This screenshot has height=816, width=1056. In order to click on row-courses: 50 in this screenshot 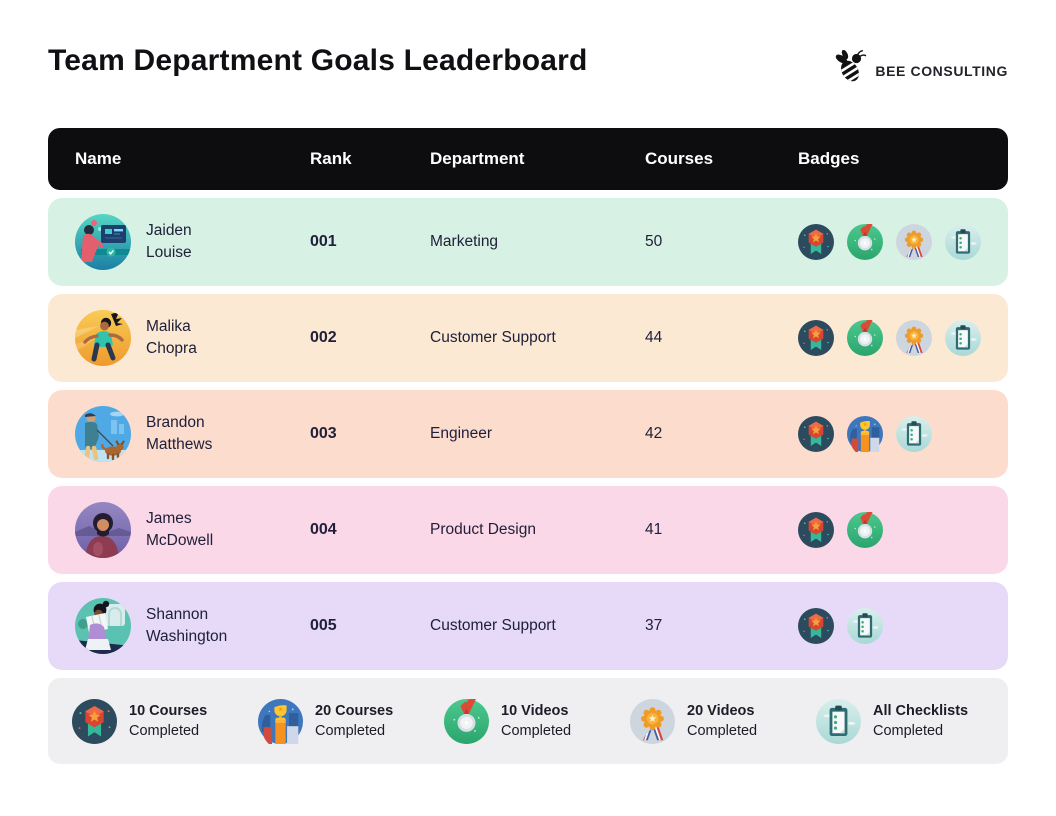, I will do `click(654, 241)`.